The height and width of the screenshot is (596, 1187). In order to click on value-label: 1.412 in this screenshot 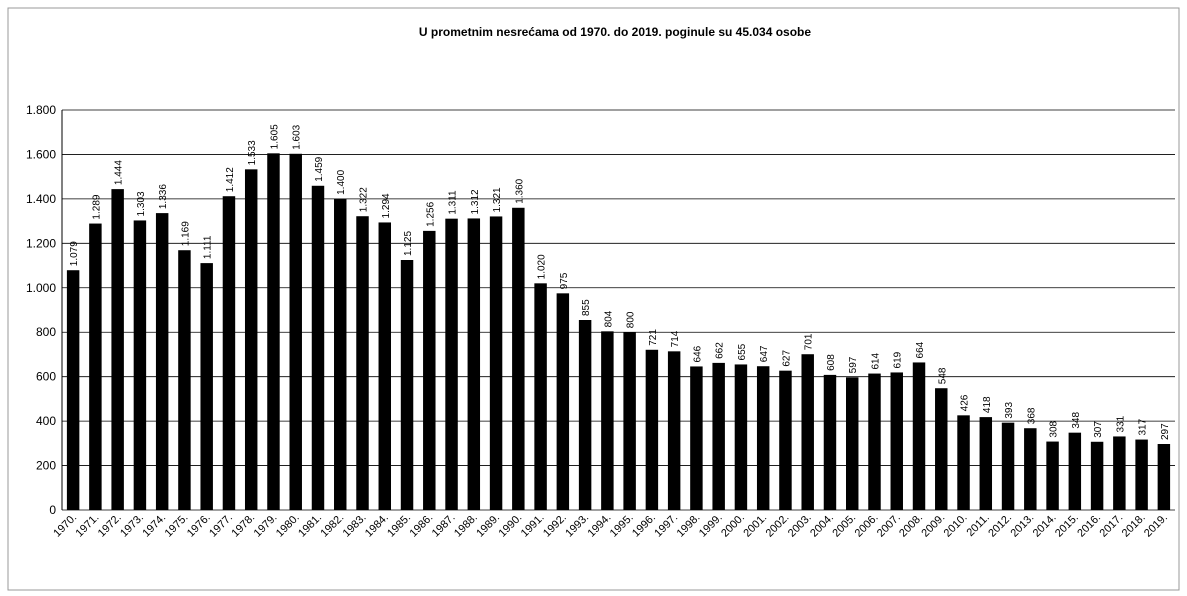, I will do `click(230, 179)`.